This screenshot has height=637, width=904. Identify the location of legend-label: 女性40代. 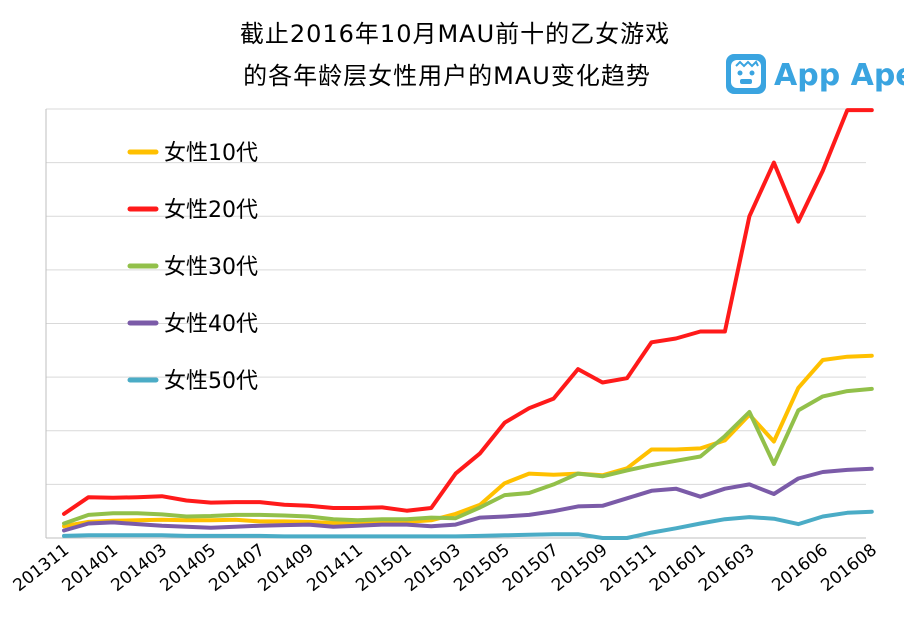
(211, 324).